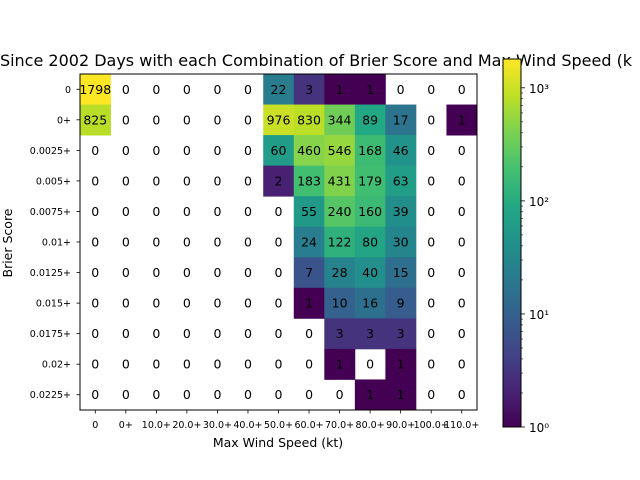  What do you see at coordinates (309, 211) in the screenshot?
I see `cell-value-label: 55` at bounding box center [309, 211].